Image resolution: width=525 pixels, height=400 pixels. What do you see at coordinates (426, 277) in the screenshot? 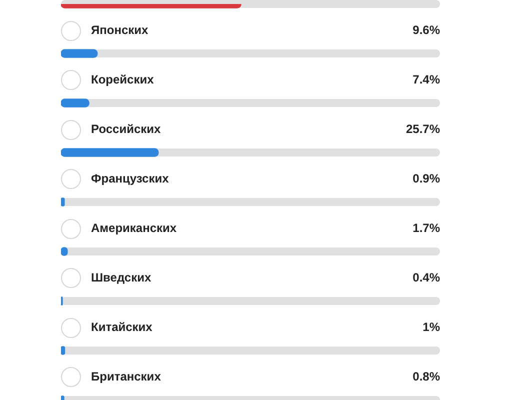
I see `data-label: 0.4%` at bounding box center [426, 277].